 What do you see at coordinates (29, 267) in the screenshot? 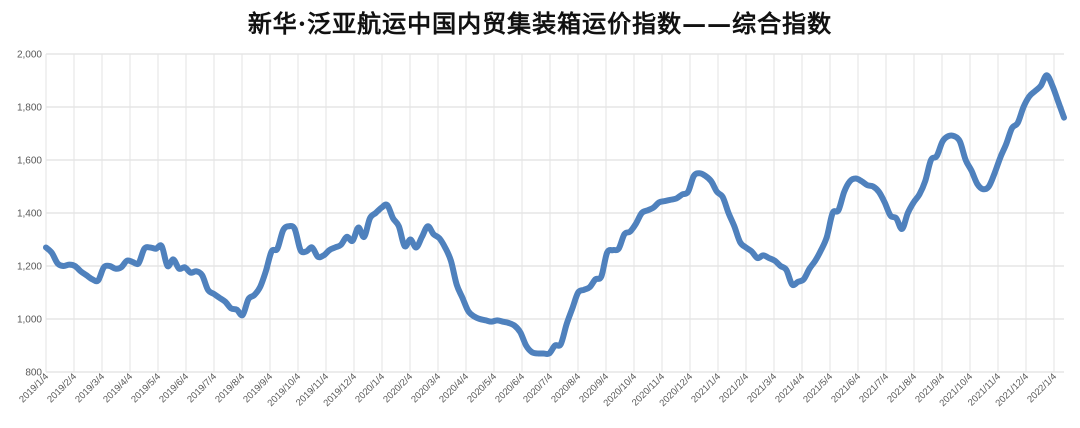
I see `y-tick-label: 1,200` at bounding box center [29, 267].